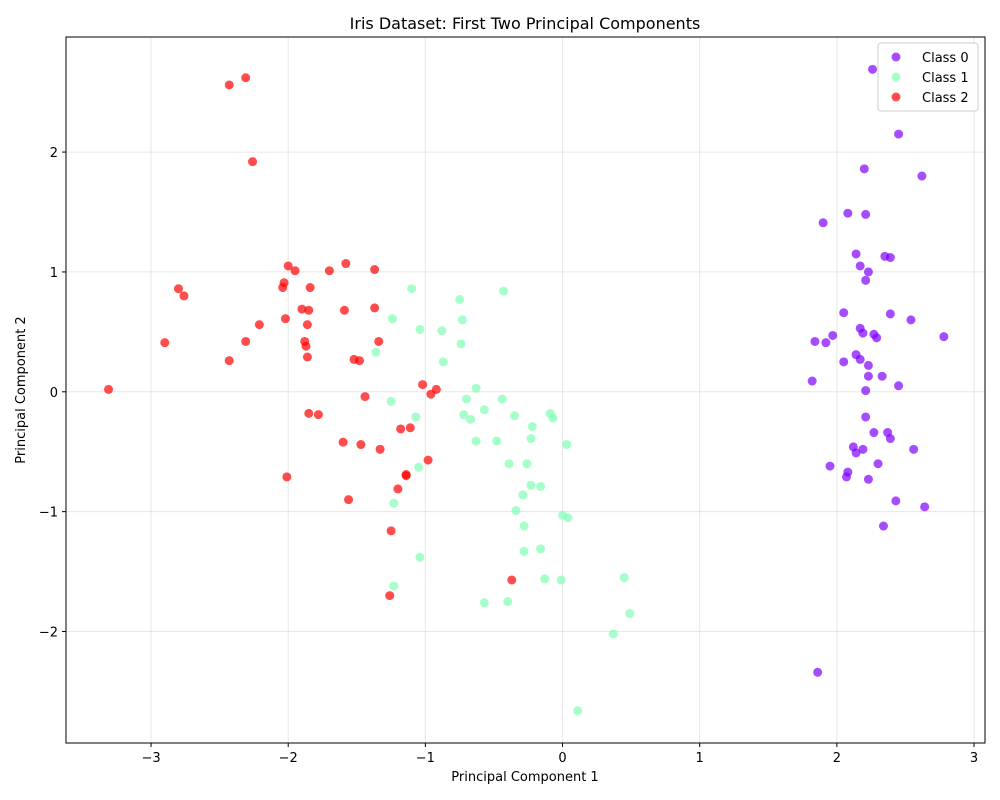  What do you see at coordinates (945, 58) in the screenshot?
I see `legend-label-class-0: Class 0` at bounding box center [945, 58].